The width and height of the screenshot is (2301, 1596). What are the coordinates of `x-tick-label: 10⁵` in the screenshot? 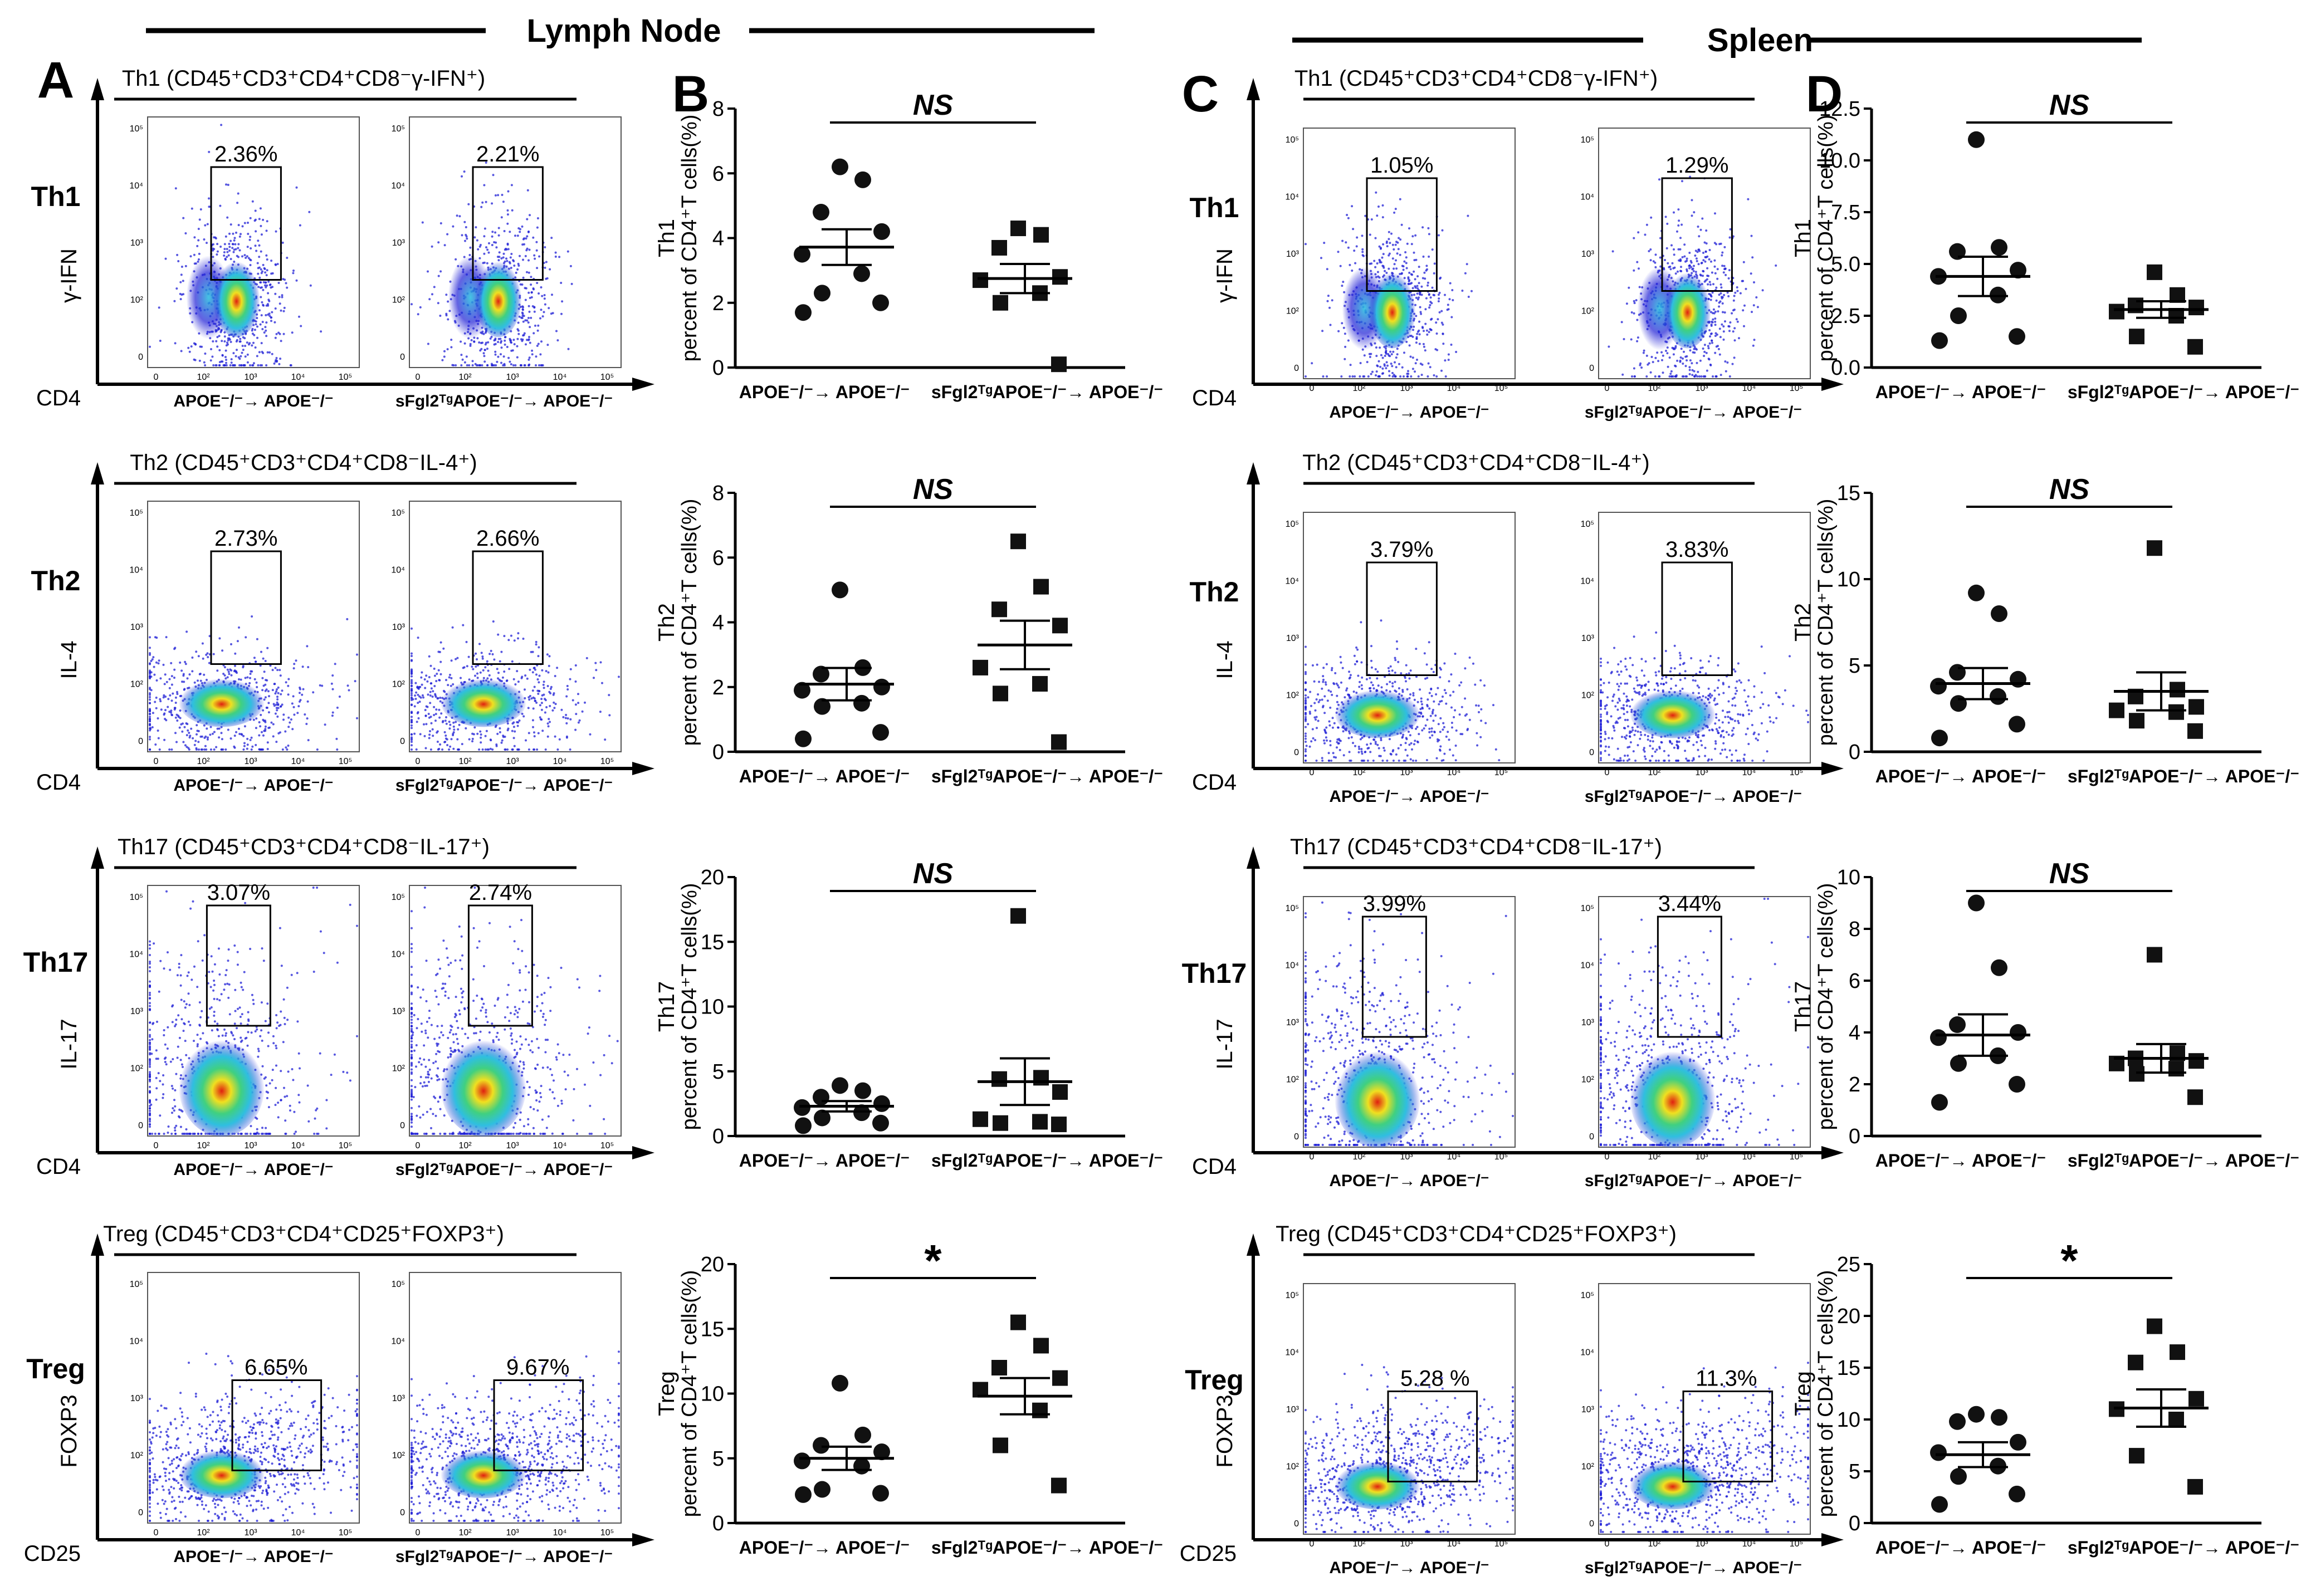 It's located at (1797, 772).